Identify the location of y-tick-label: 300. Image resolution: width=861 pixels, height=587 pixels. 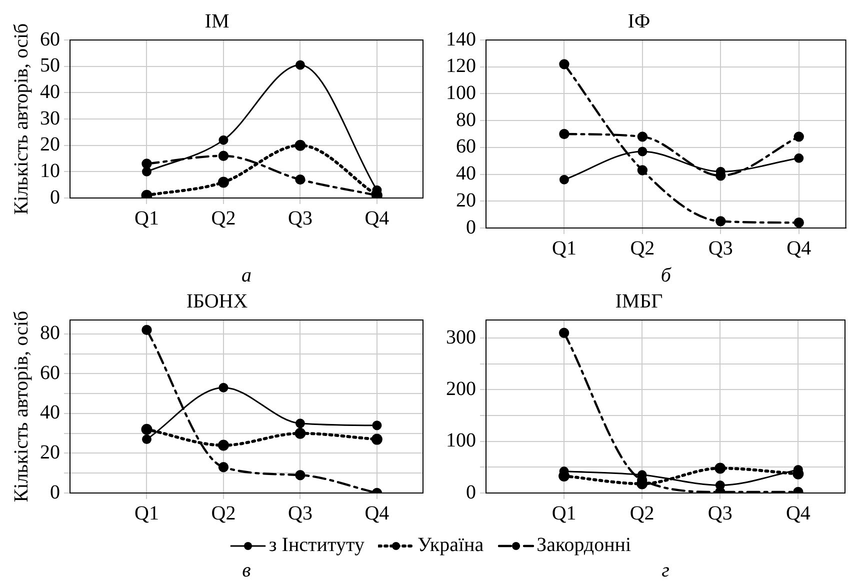
(461, 337).